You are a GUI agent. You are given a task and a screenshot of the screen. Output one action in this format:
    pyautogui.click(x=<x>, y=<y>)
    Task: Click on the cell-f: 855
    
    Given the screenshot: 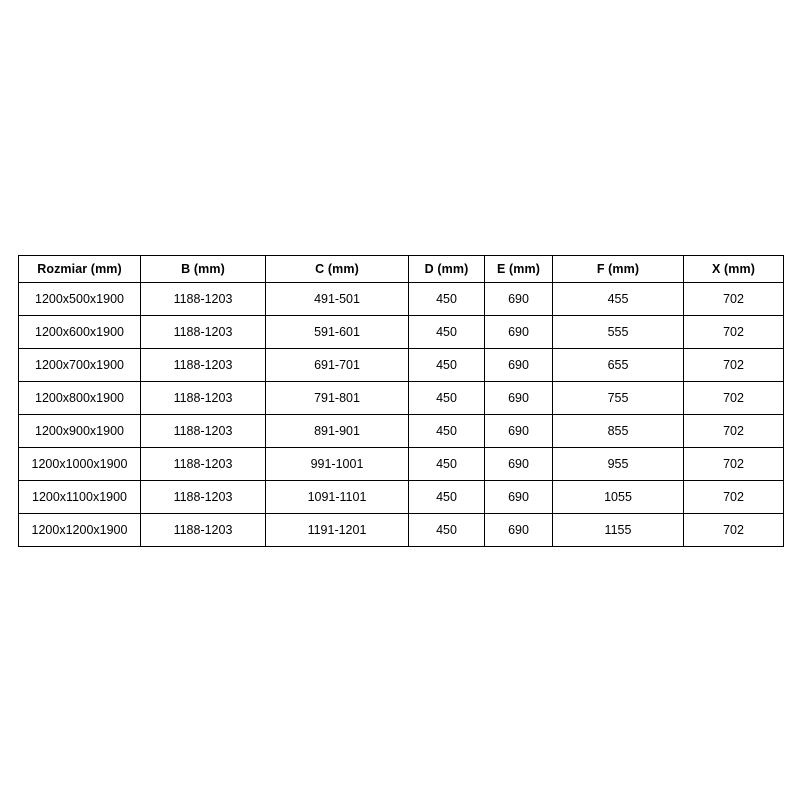 What is the action you would take?
    pyautogui.click(x=618, y=431)
    